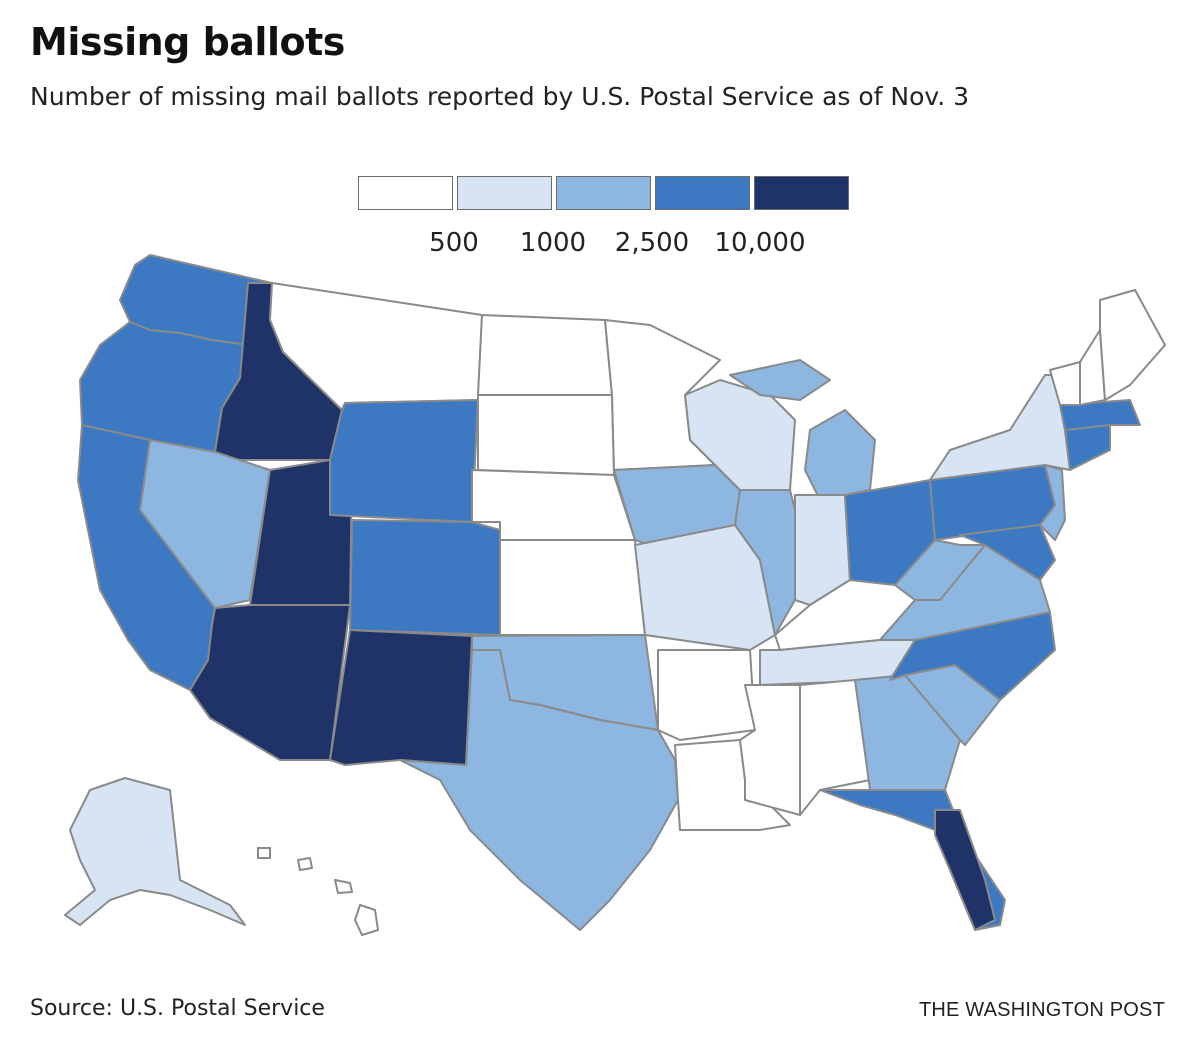  Describe the element at coordinates (553, 243) in the screenshot. I see `legend-tick-1000: 1000` at that location.